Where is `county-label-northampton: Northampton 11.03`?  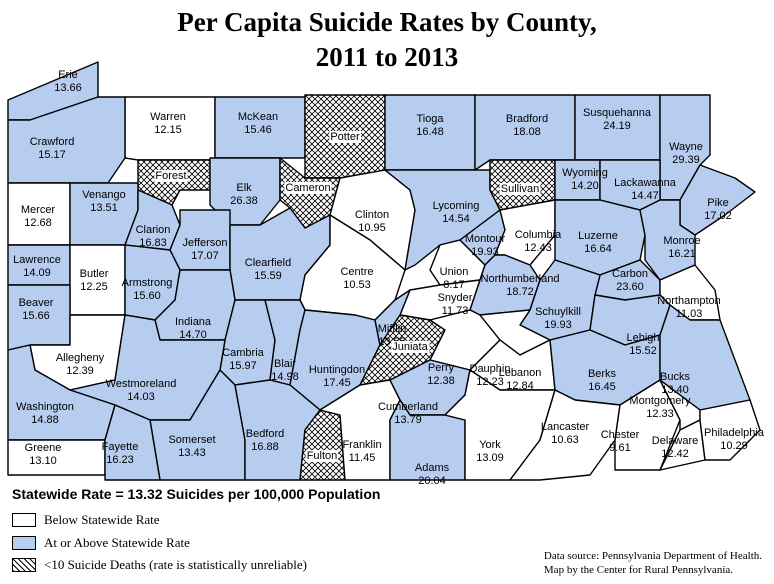 county-label-northampton: Northampton 11.03 is located at coordinates (689, 307).